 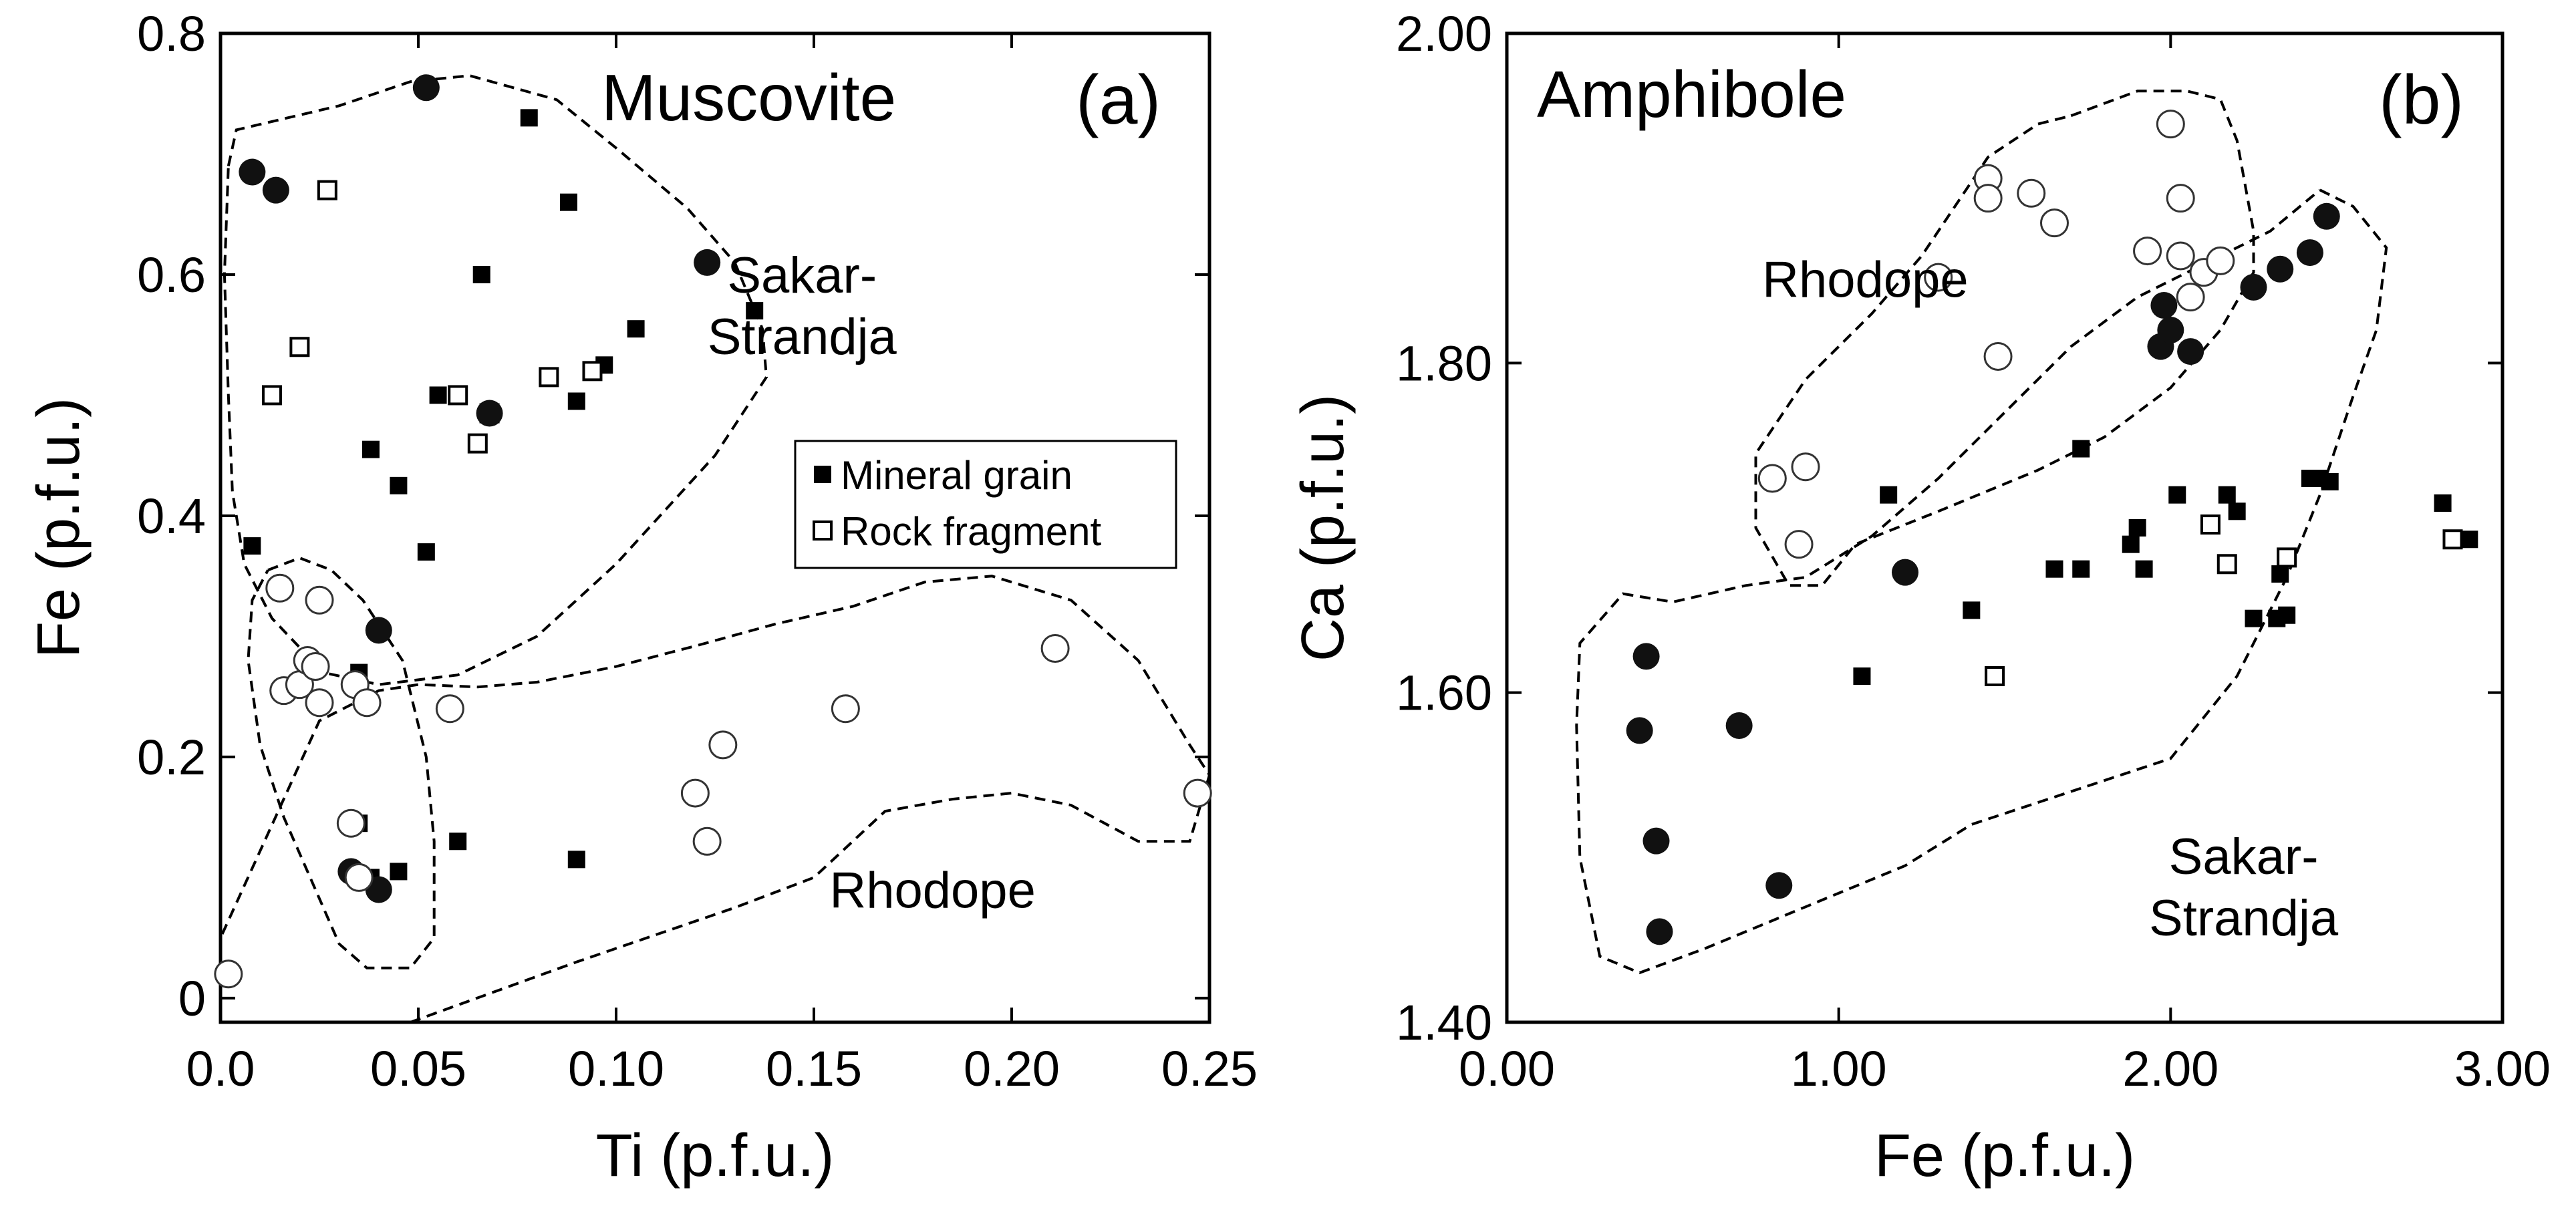 What do you see at coordinates (1444, 693) in the screenshot?
I see `y-tick-label: 1.60` at bounding box center [1444, 693].